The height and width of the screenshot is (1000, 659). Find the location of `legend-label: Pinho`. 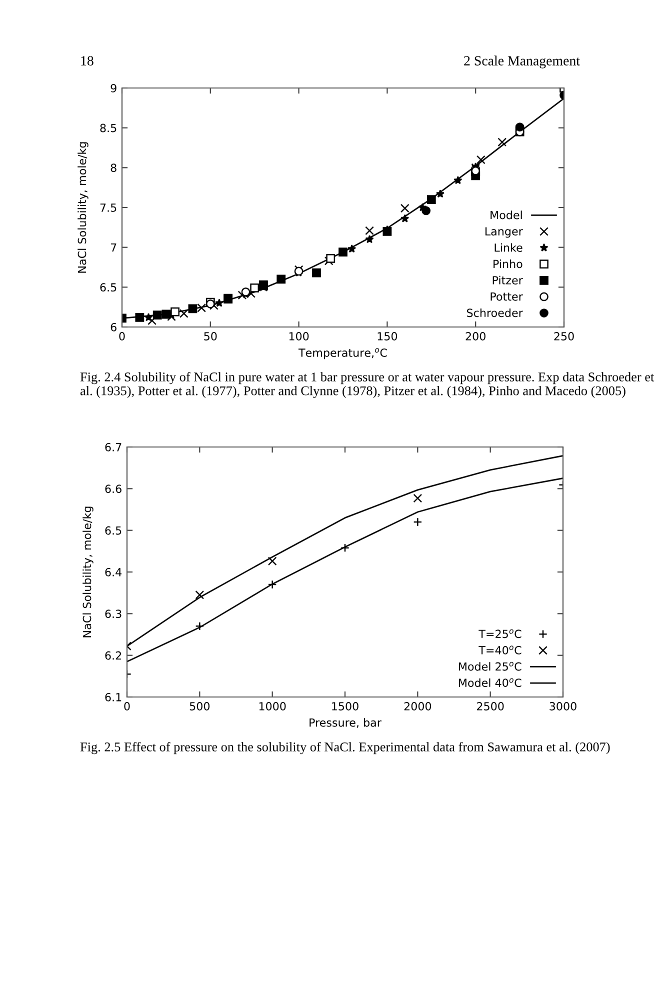

legend-label: Pinho is located at coordinates (508, 264).